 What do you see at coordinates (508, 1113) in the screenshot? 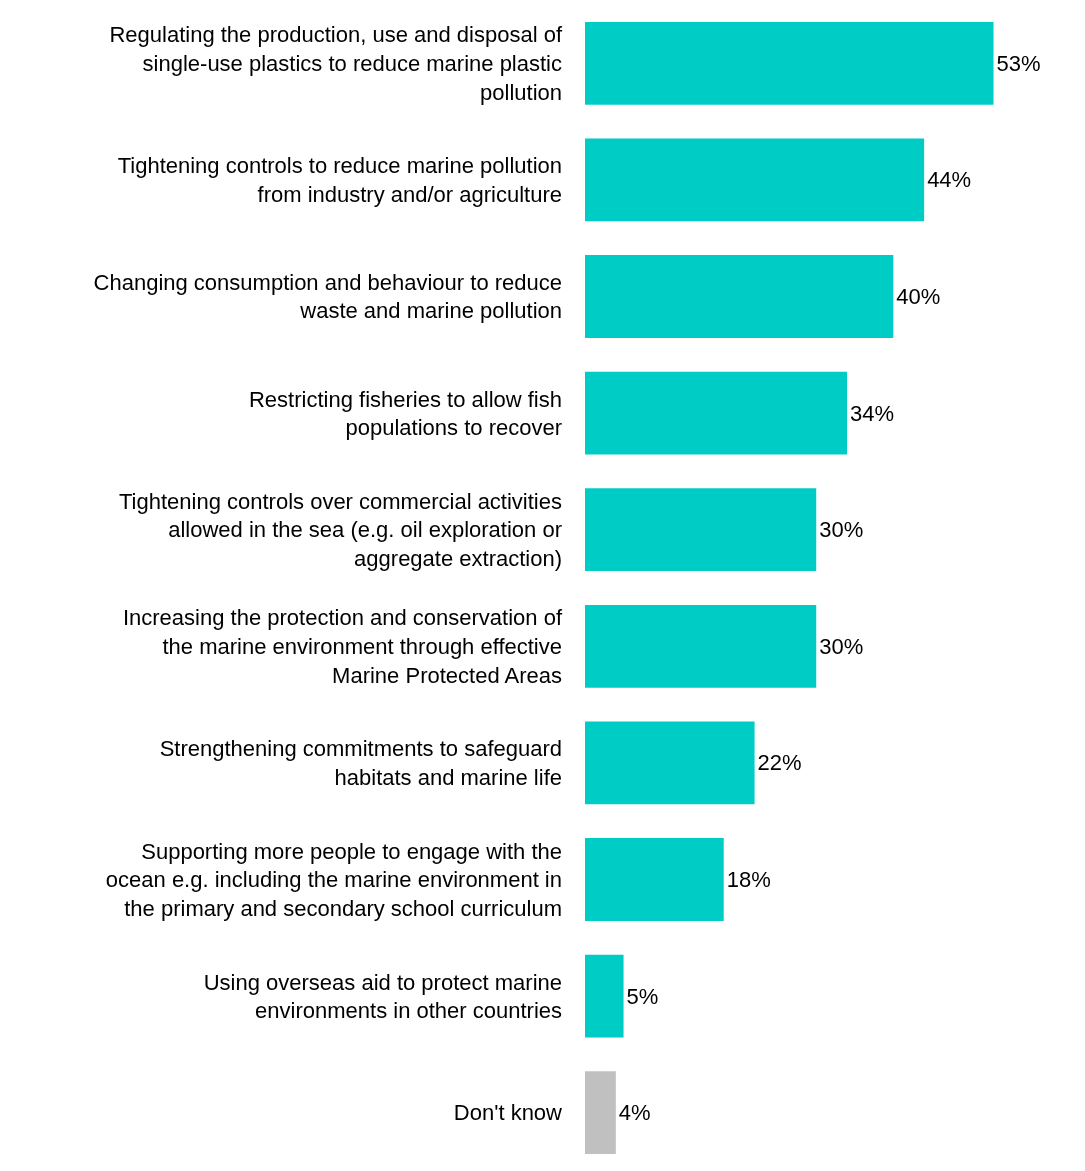
I see `y-tick-label: Don't know` at bounding box center [508, 1113].